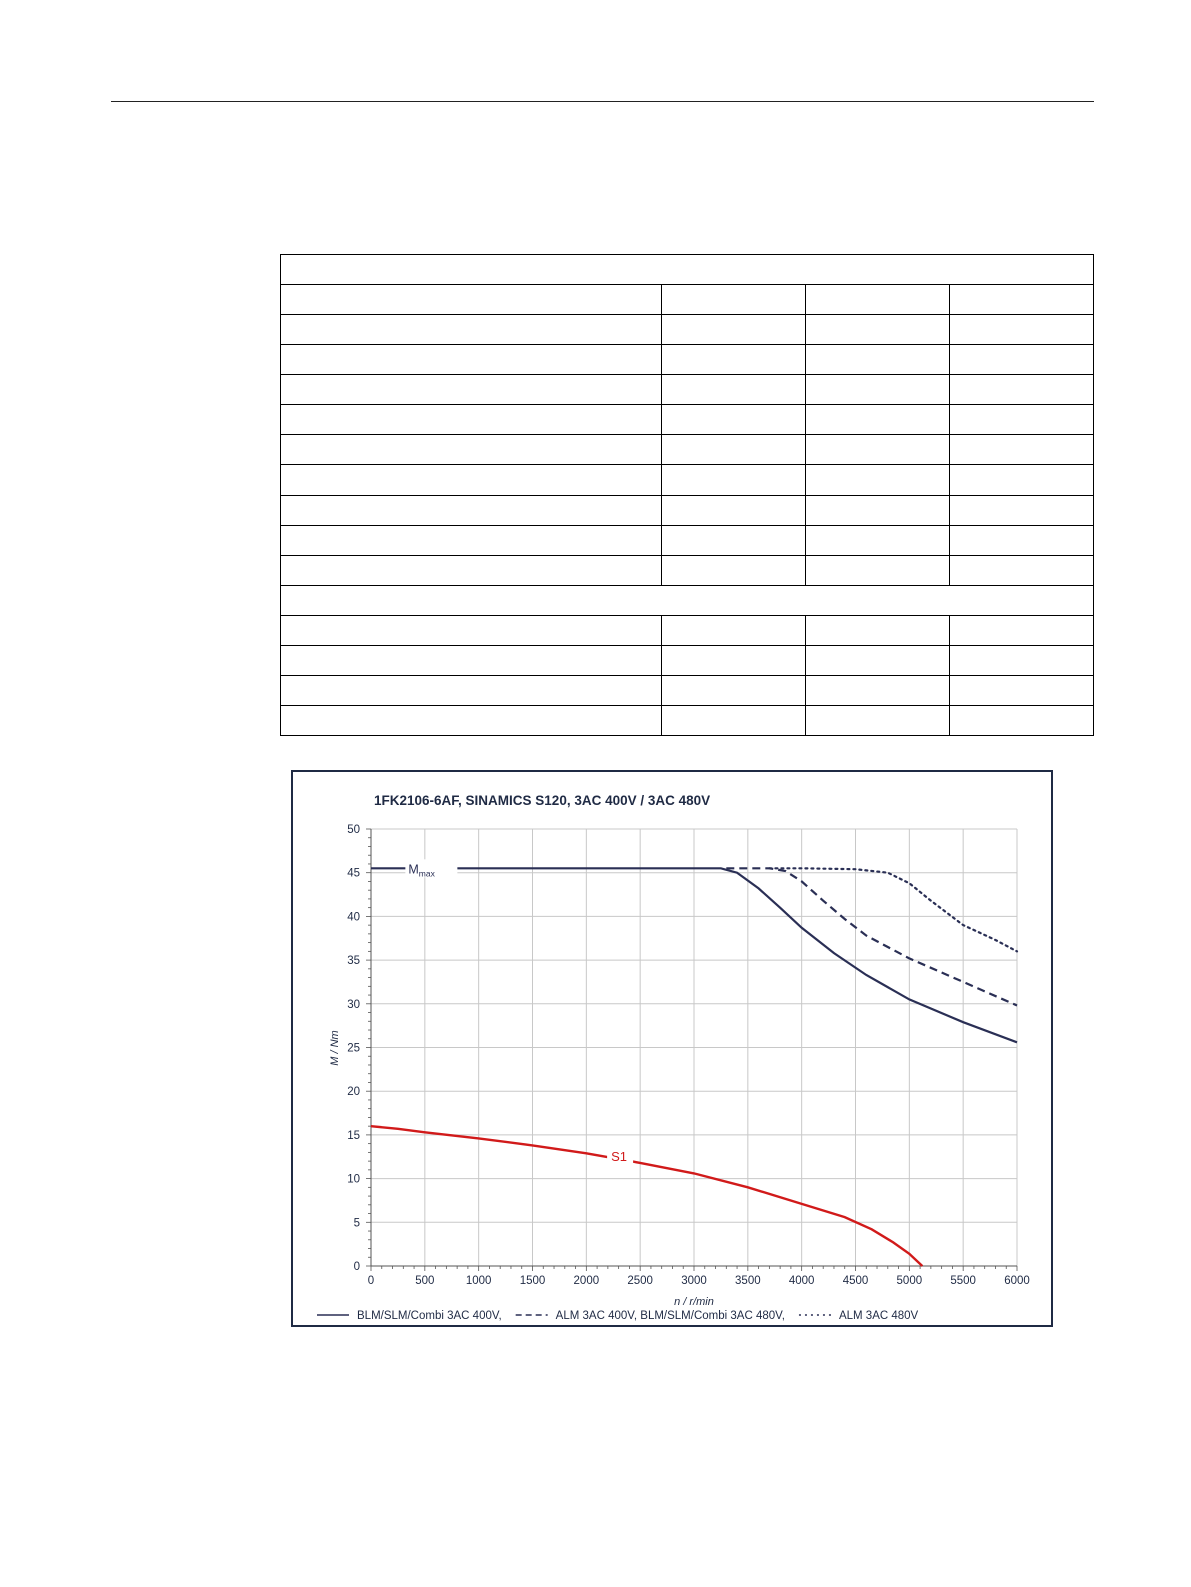 The image size is (1191, 1587). Describe the element at coordinates (353, 1180) in the screenshot. I see `y-tick-label: 10` at that location.